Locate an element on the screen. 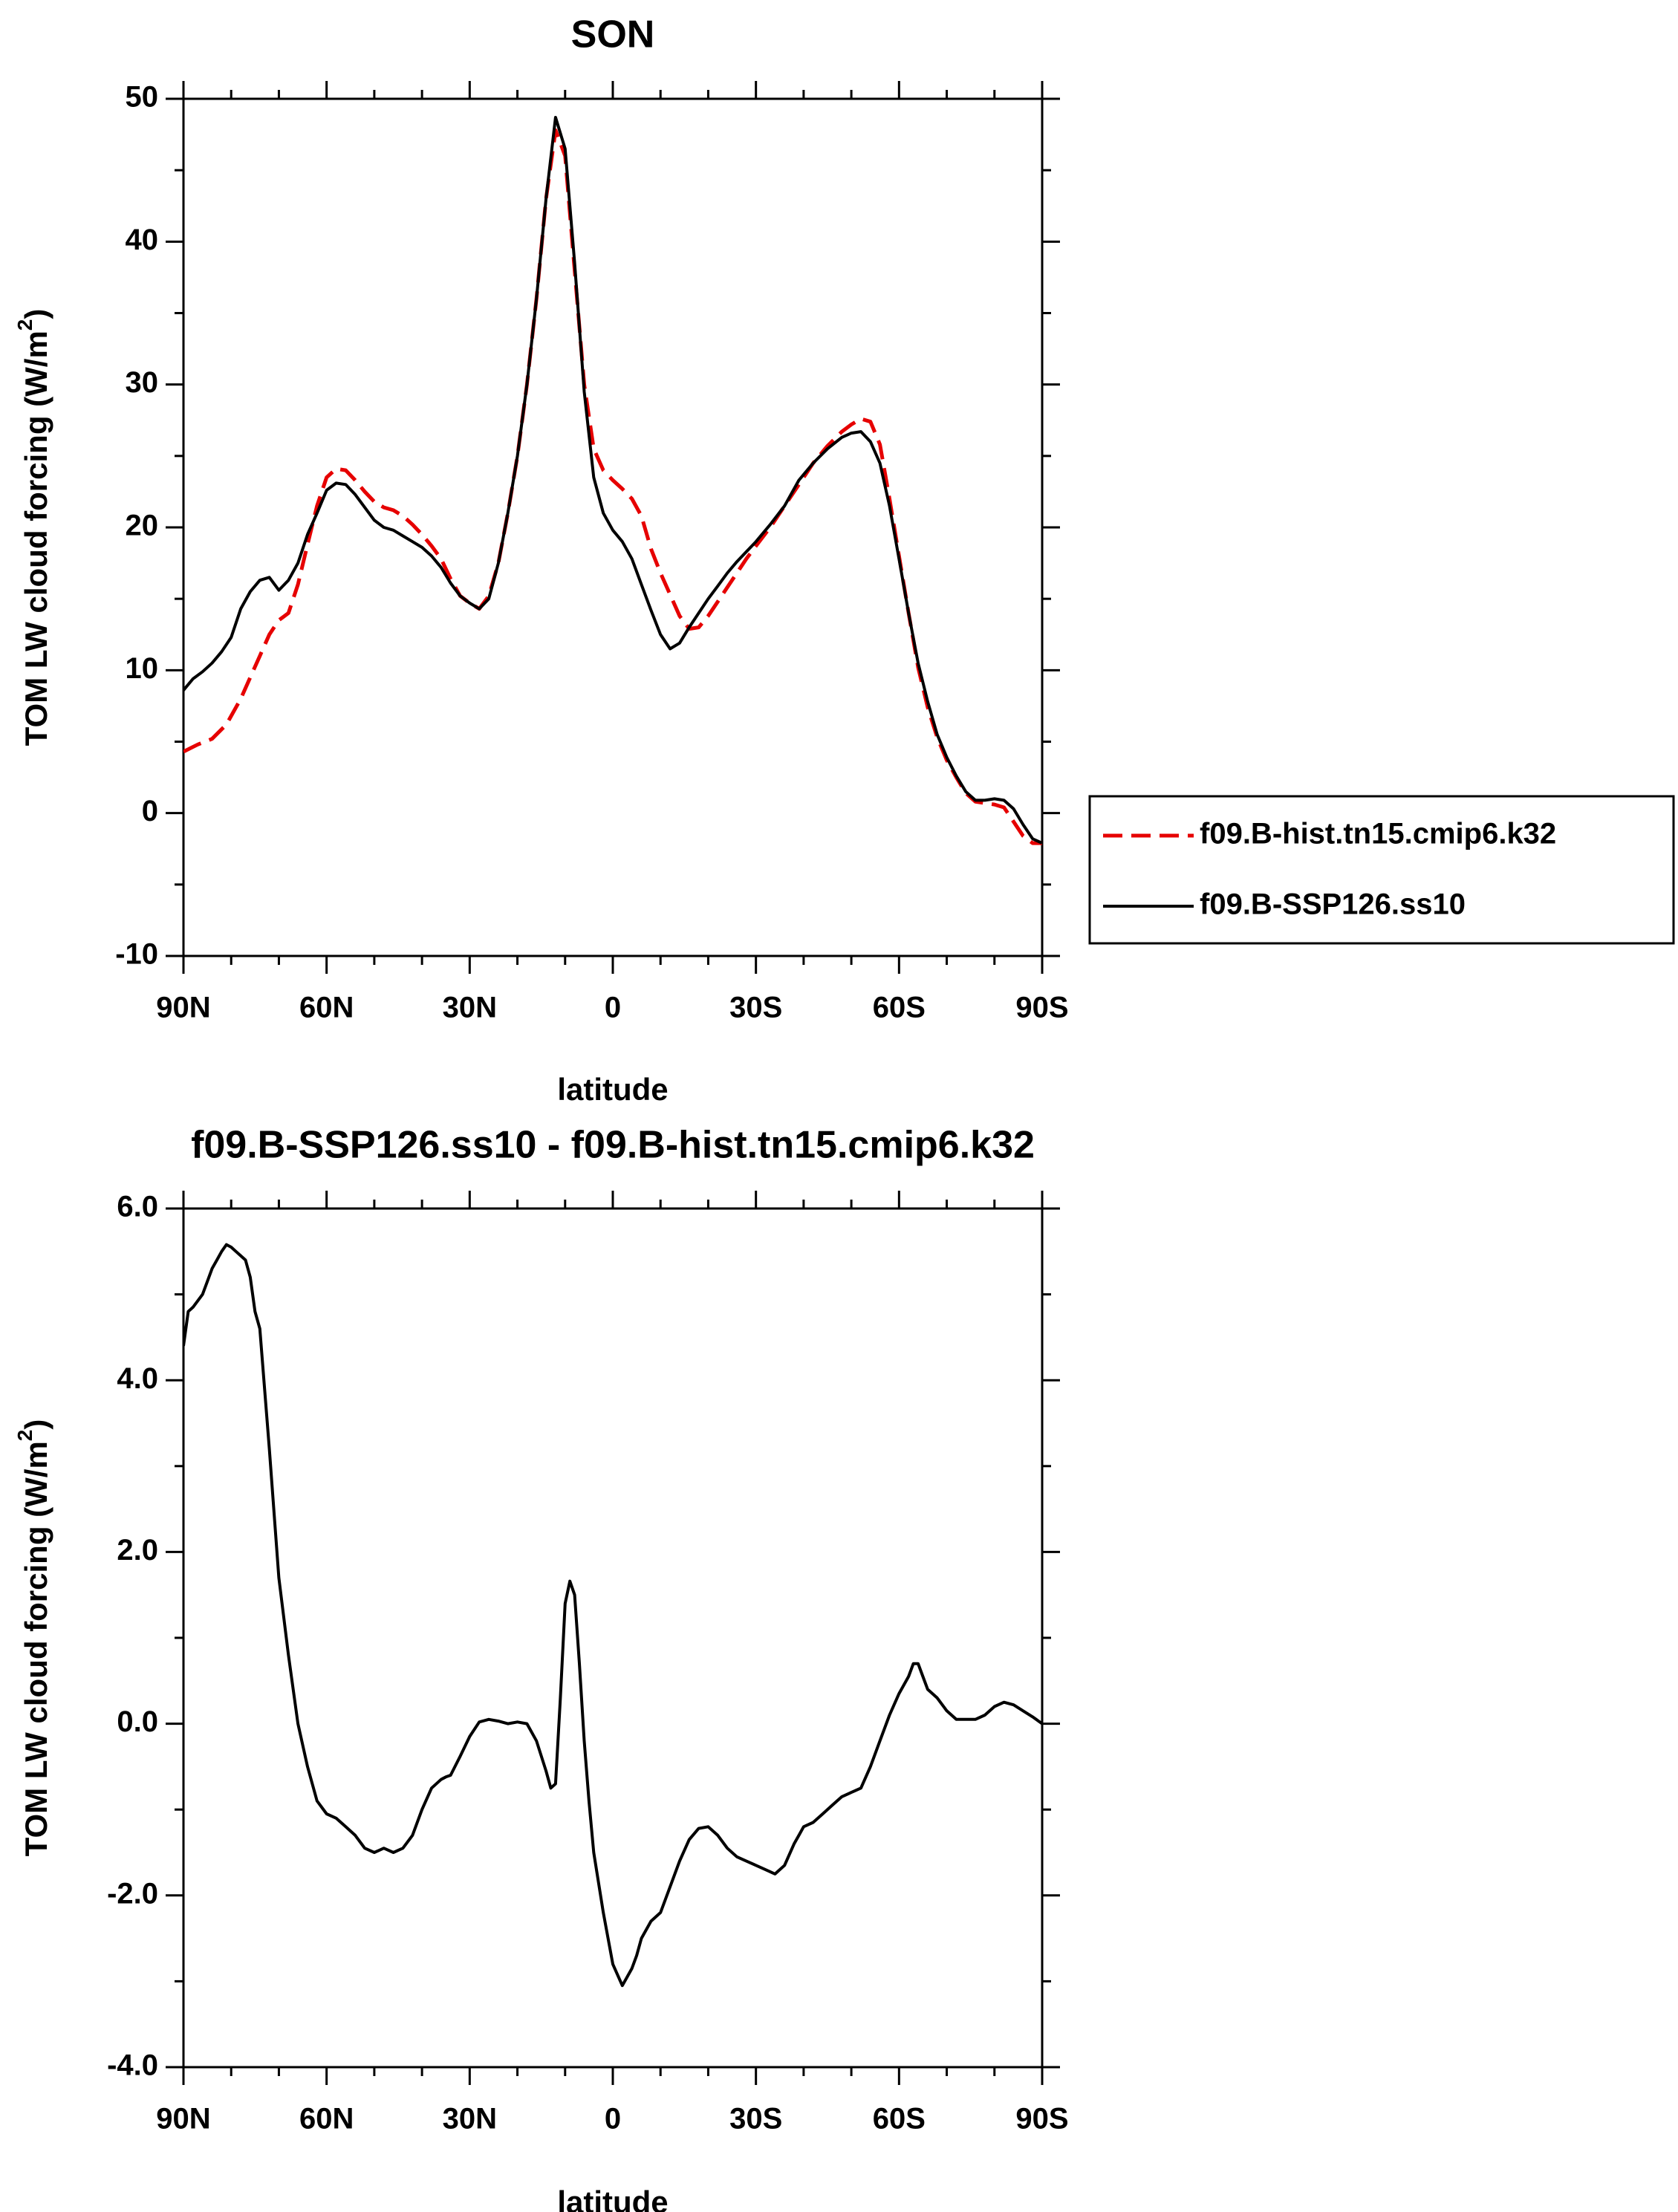  chart-title: SON is located at coordinates (613, 35).